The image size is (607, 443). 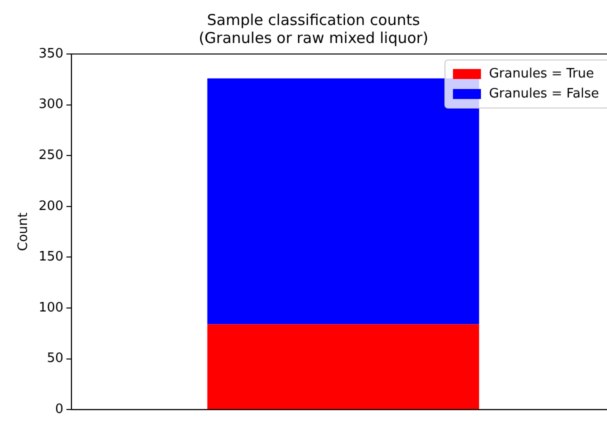 What do you see at coordinates (59, 409) in the screenshot?
I see `y-tick-label: 0` at bounding box center [59, 409].